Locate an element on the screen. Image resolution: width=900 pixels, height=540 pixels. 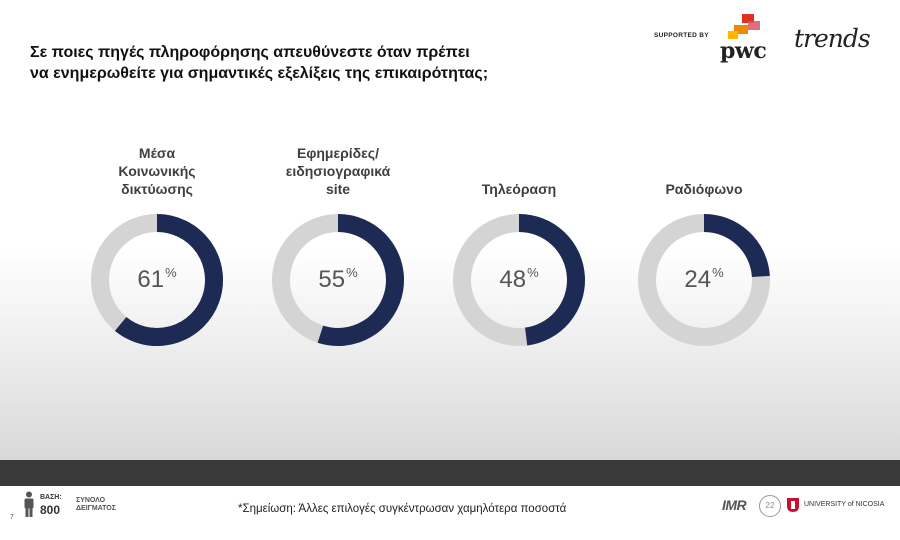
category-label-line: Κοινωνικής is located at coordinates (157, 171).